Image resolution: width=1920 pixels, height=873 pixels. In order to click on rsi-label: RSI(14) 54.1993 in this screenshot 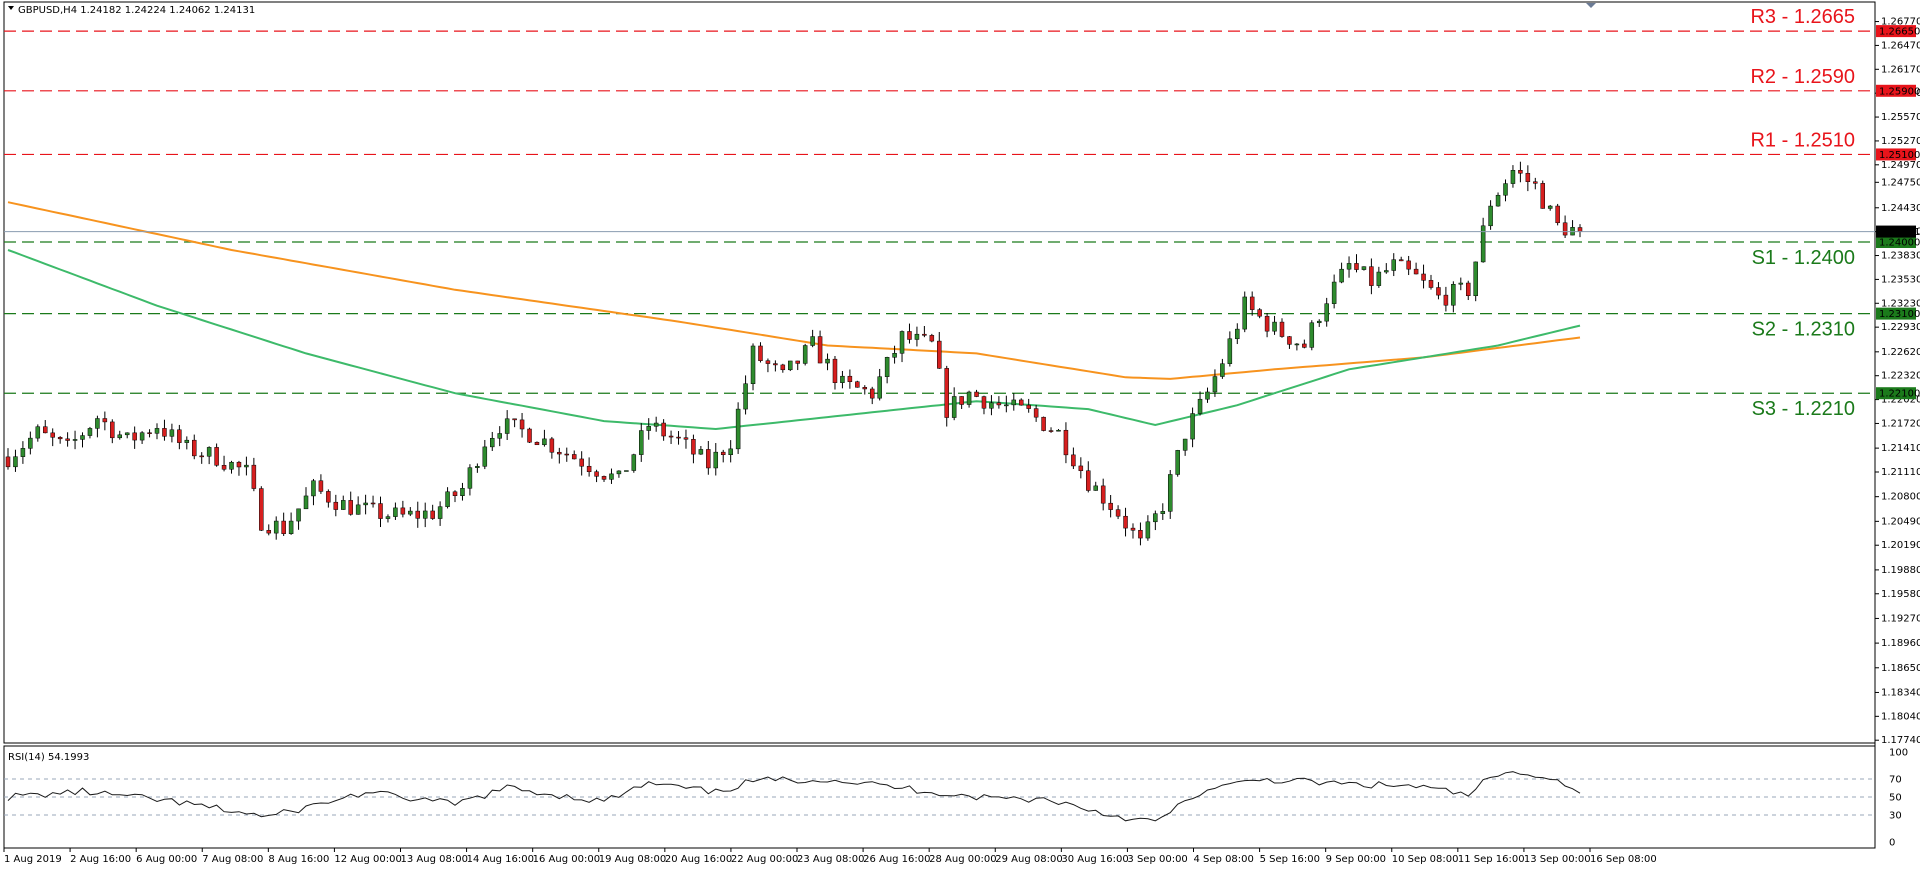, I will do `click(48, 757)`.